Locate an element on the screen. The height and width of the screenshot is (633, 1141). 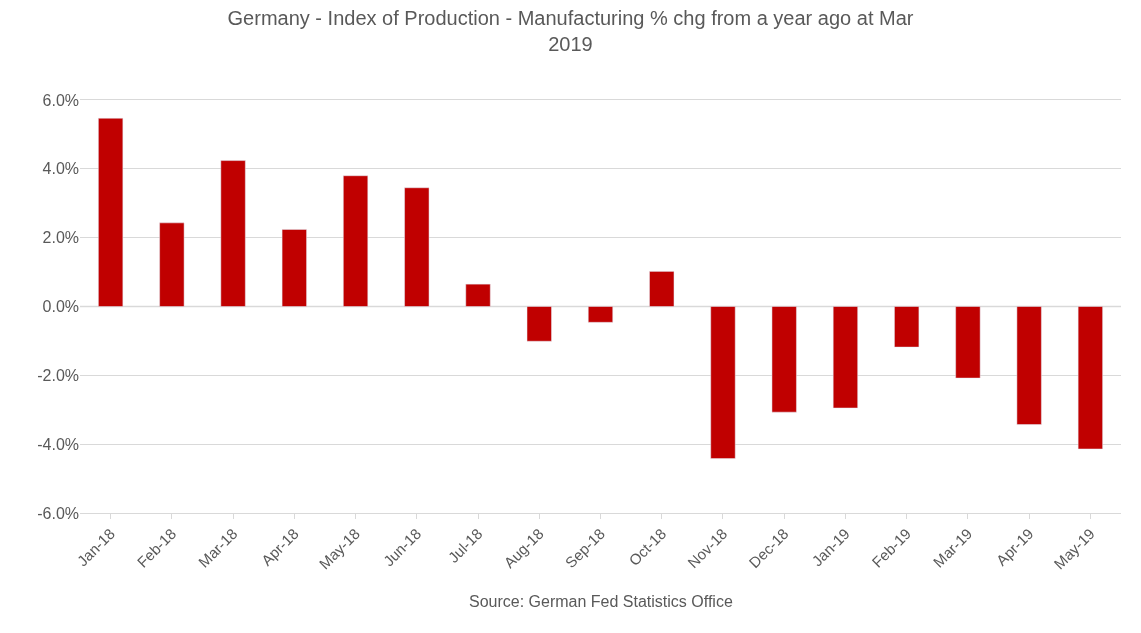
y-tick-label: -2.0% is located at coordinates (58, 375).